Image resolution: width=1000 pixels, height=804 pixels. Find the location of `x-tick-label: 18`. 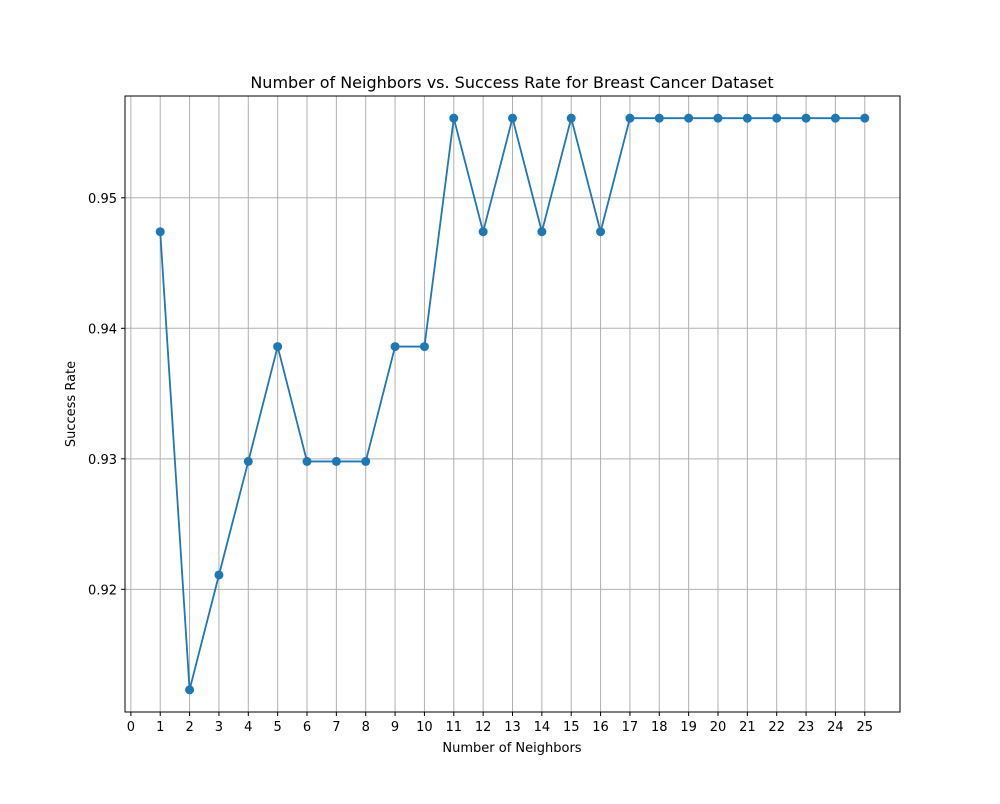

x-tick-label: 18 is located at coordinates (659, 727).